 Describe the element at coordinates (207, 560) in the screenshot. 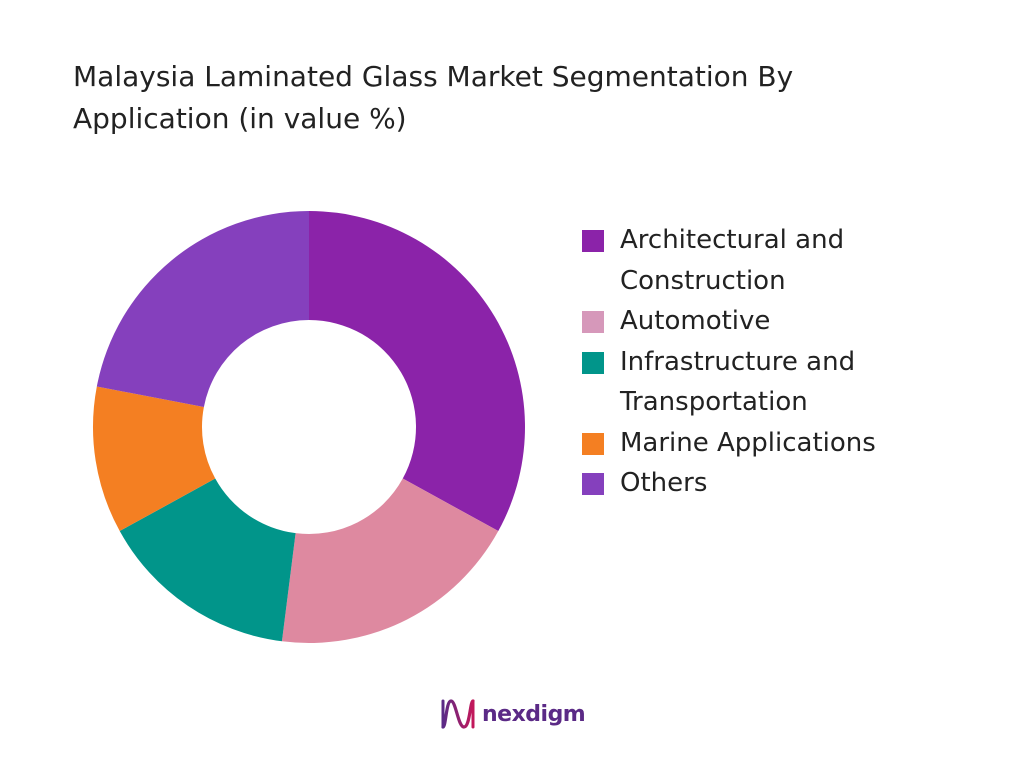

I see `slice-infrastructure-and-transportation` at that location.